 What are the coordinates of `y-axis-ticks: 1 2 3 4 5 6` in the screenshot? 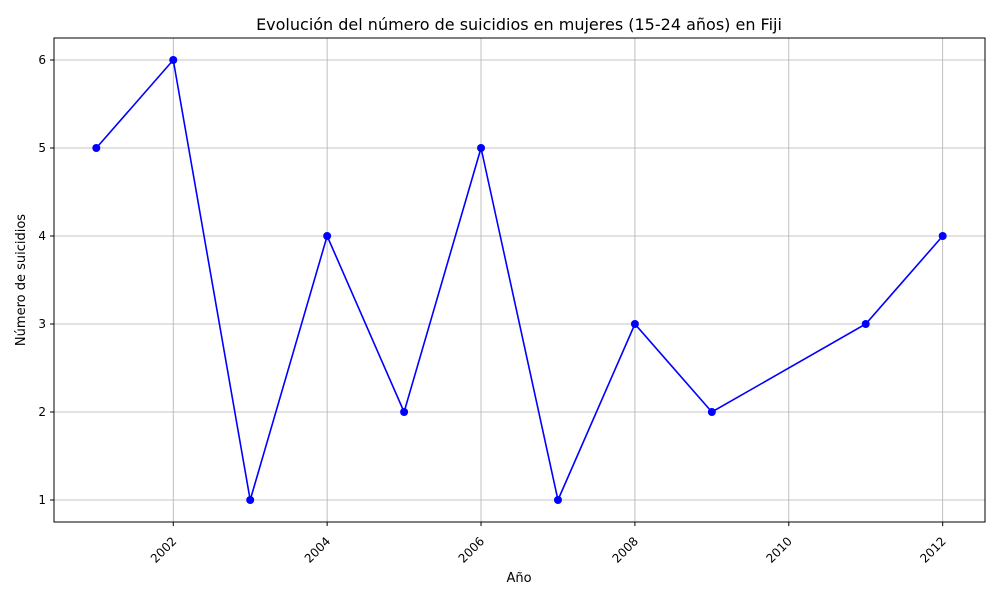 It's located at (46, 280).